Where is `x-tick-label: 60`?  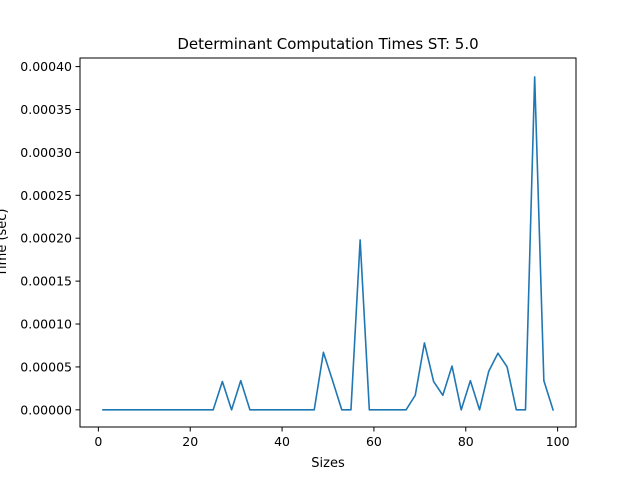
x-tick-label: 60 is located at coordinates (374, 441).